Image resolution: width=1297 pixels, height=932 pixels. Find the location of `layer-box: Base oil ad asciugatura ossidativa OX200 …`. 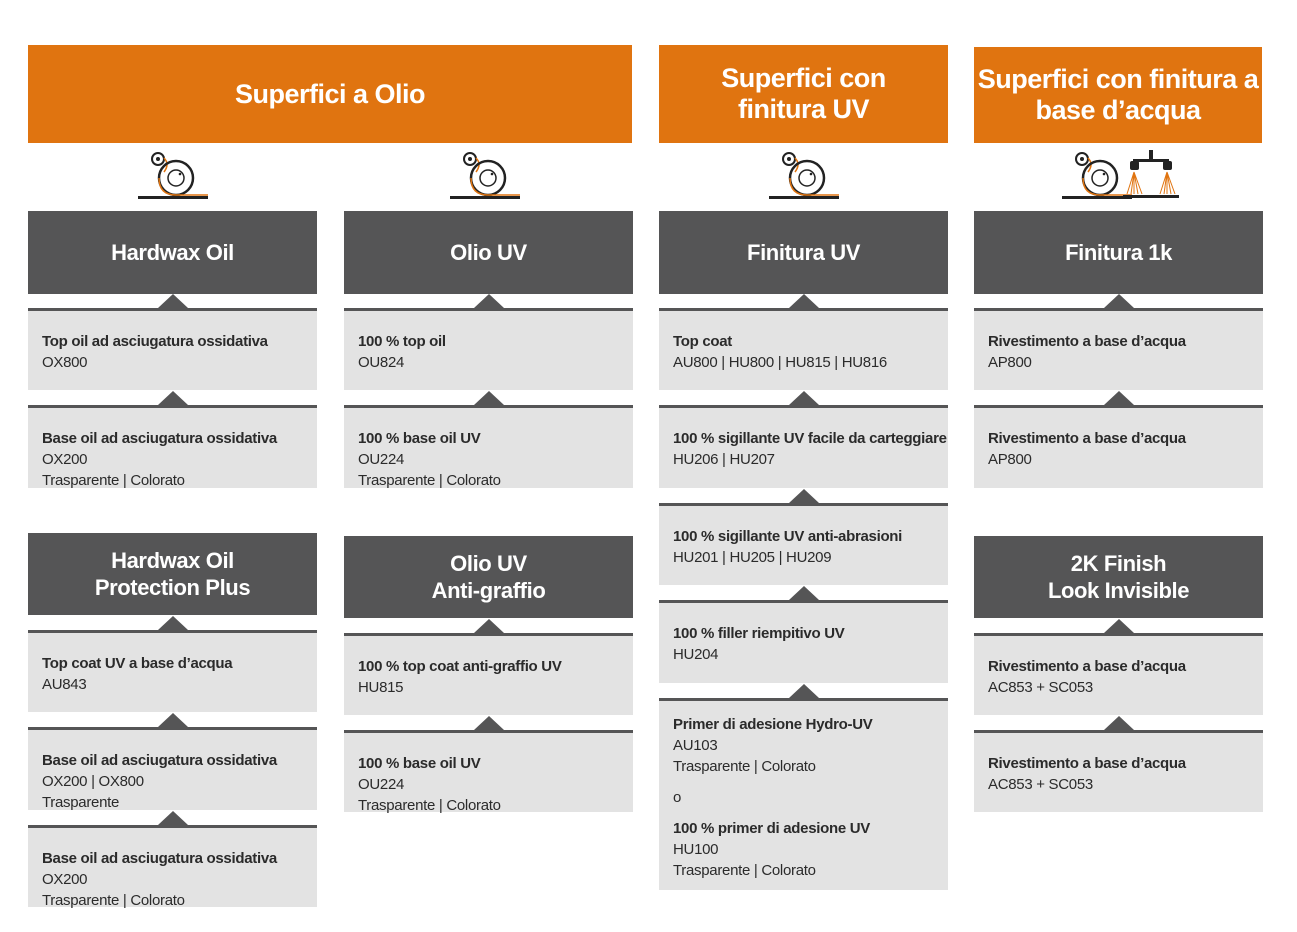

layer-box: Base oil ad asciugatura ossidativa OX200 … is located at coordinates (172, 762).